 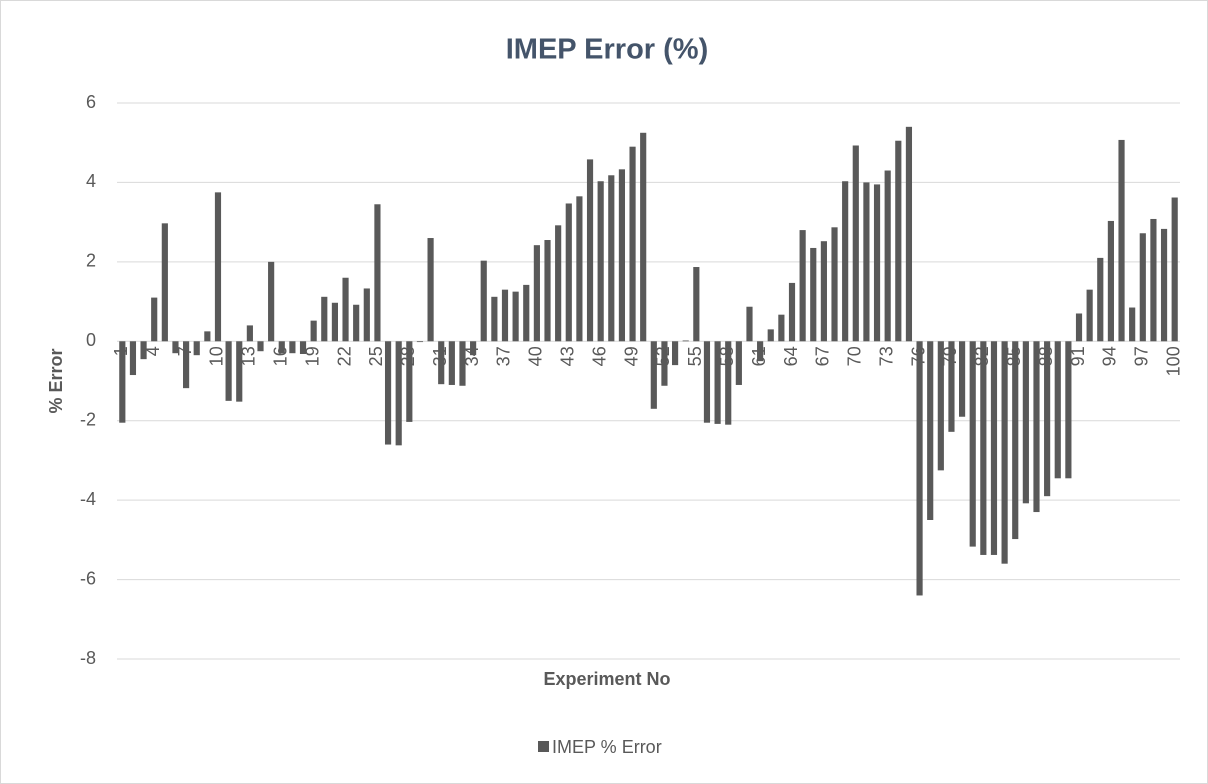 I want to click on x-tick-label: 22, so click(x=344, y=356).